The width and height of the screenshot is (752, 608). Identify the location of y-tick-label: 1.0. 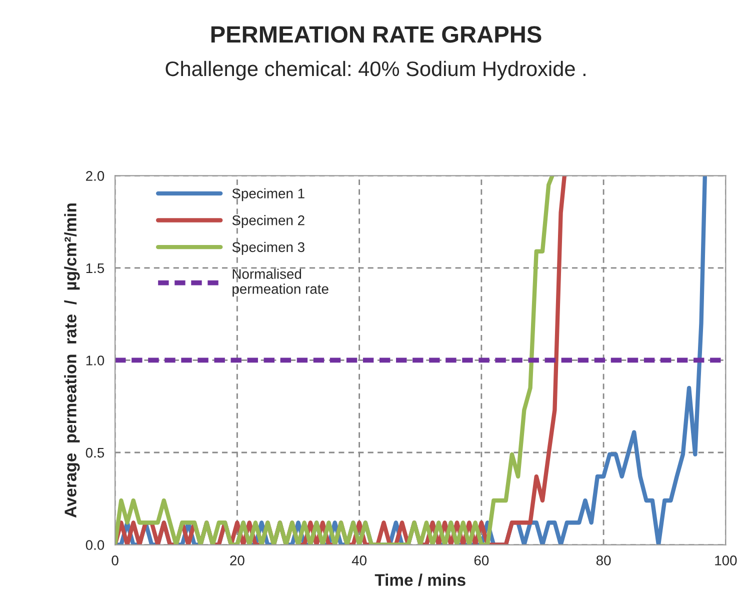
(95, 361).